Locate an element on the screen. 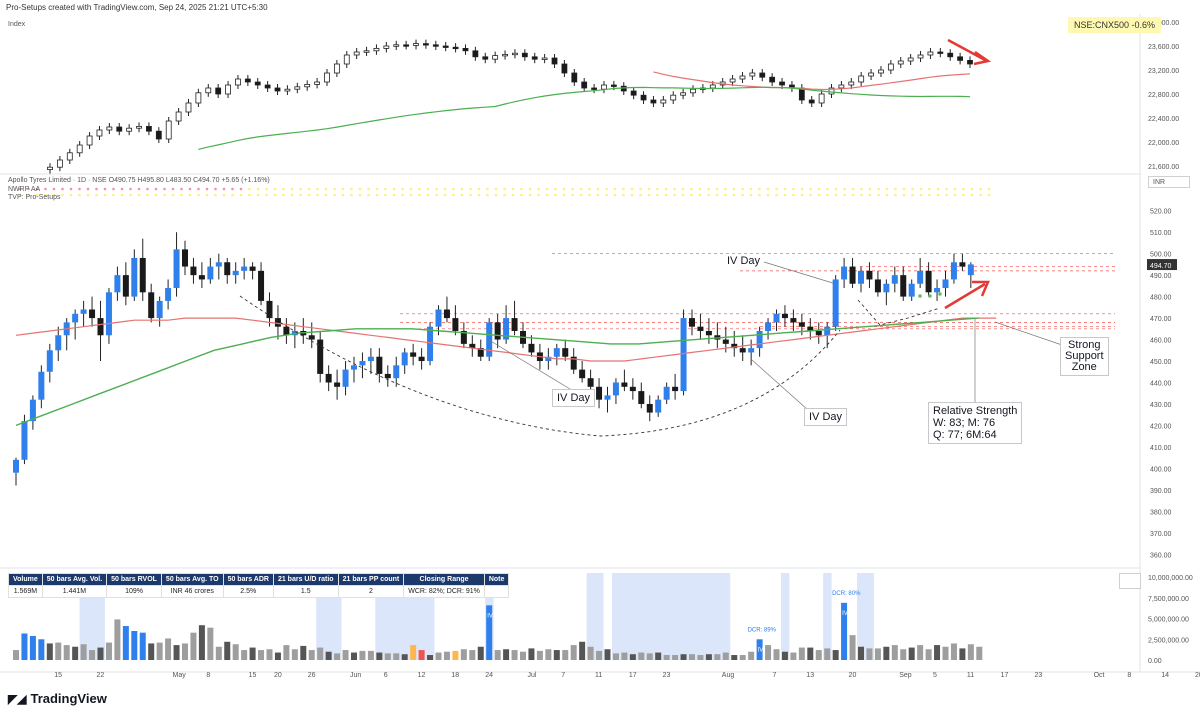  time-tick: 13 is located at coordinates (810, 675).